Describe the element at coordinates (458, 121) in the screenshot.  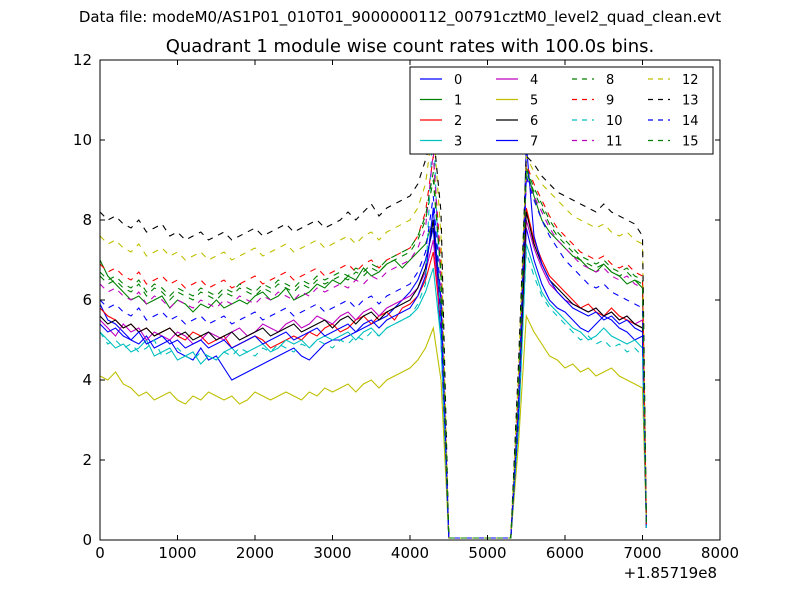
I see `legend-label-2: 2` at that location.